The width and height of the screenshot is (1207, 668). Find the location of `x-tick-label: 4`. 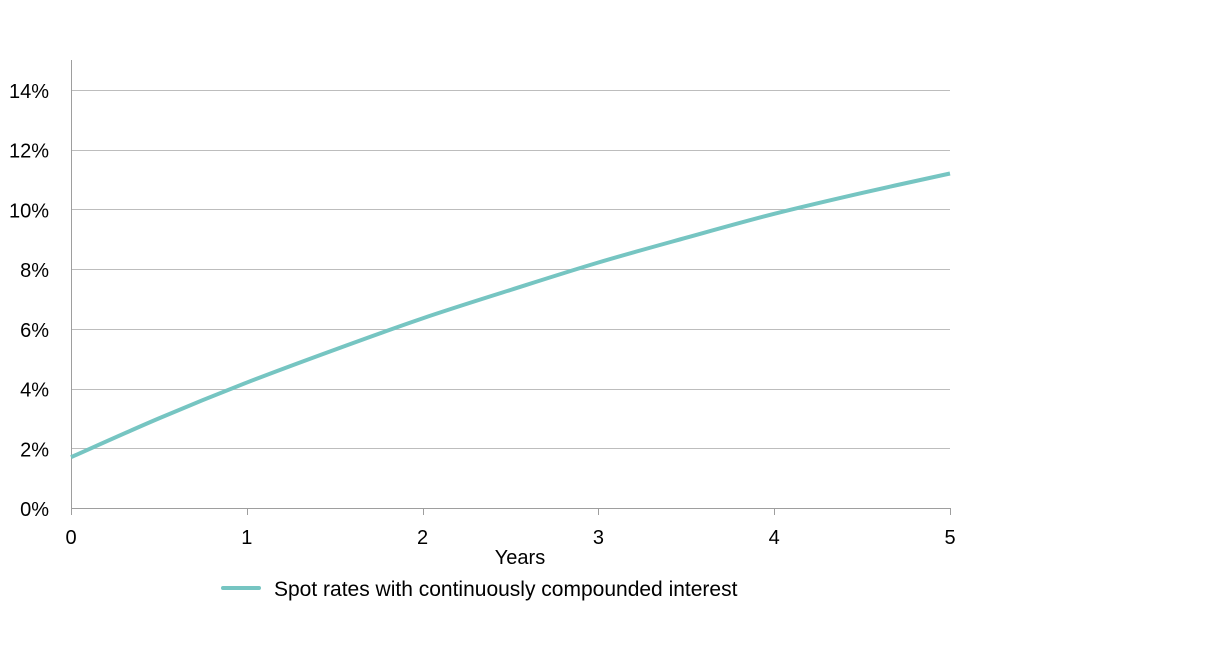

x-tick-label: 4 is located at coordinates (774, 538).